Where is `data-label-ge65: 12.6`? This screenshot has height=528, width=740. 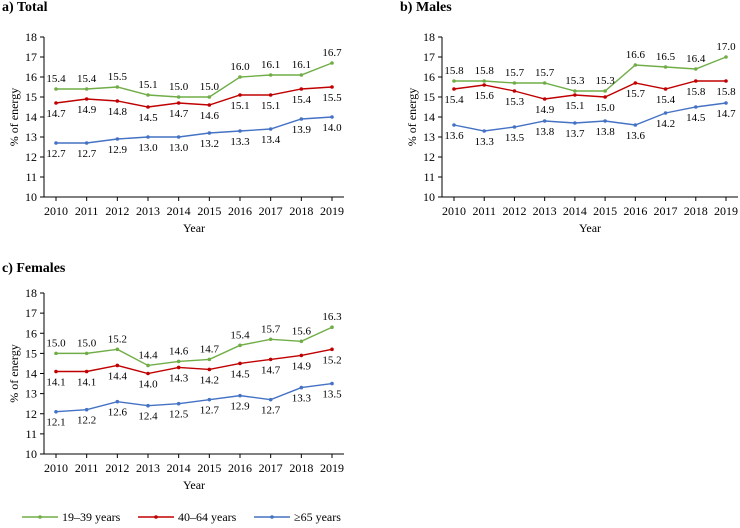
data-label-ge65: 12.6 is located at coordinates (118, 413).